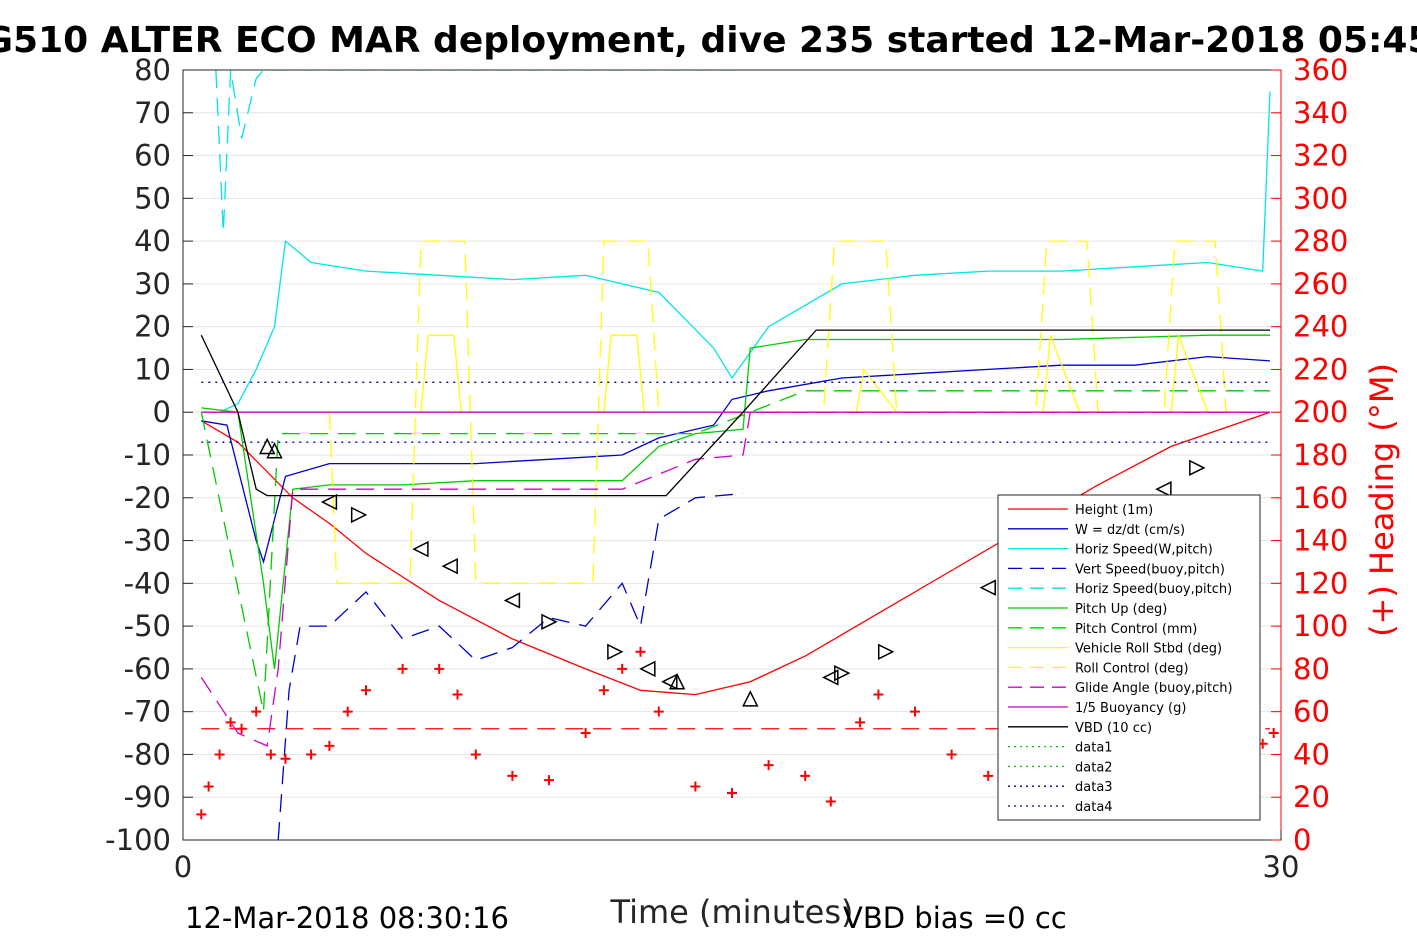 Image resolution: width=1417 pixels, height=945 pixels. I want to click on left-tick-label: 40, so click(152, 241).